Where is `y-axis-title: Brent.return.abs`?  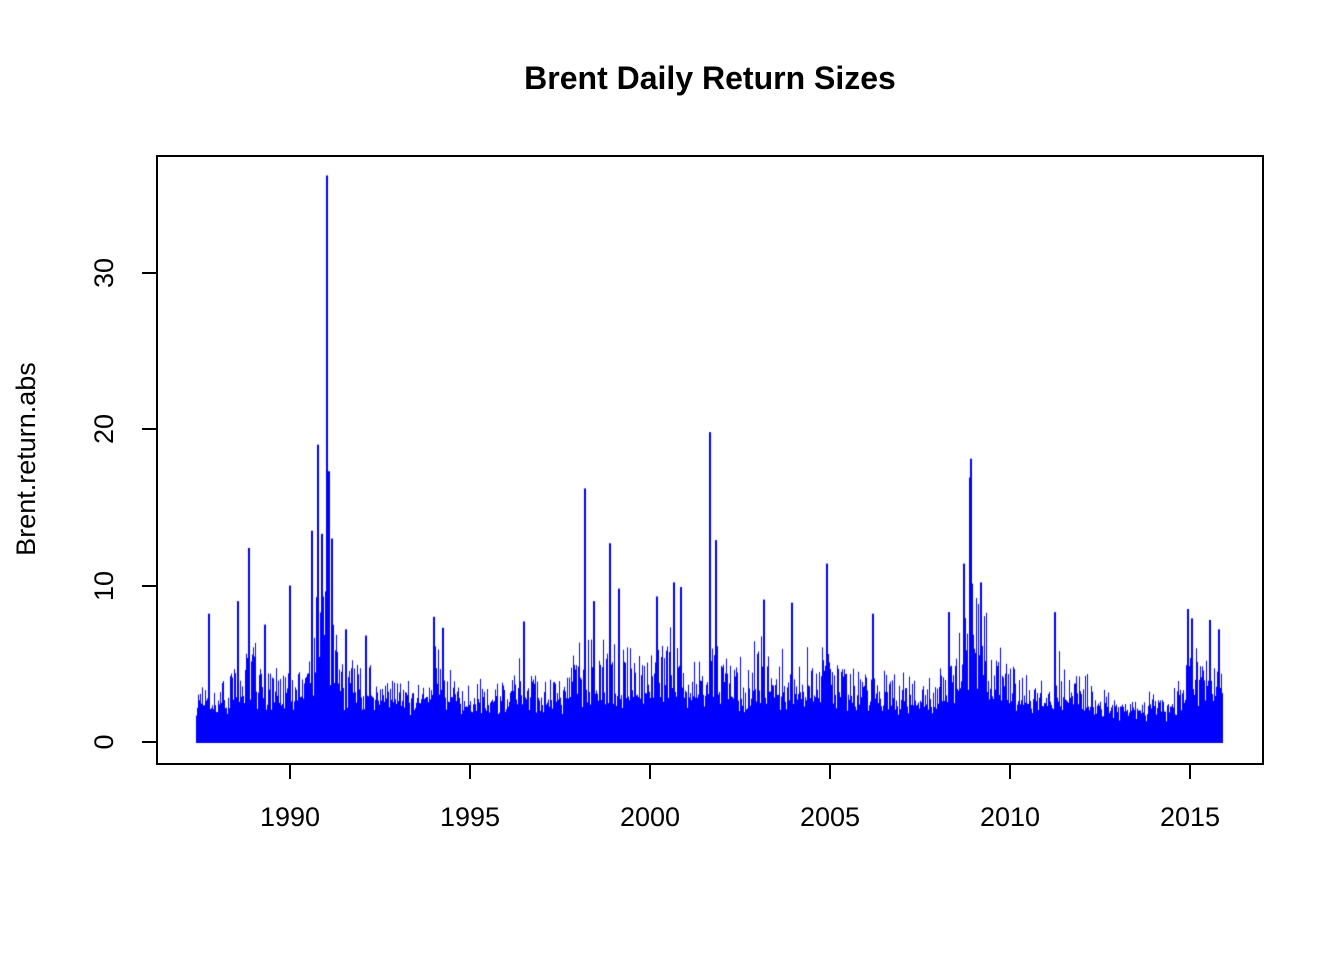
y-axis-title: Brent.return.abs is located at coordinates (26, 459).